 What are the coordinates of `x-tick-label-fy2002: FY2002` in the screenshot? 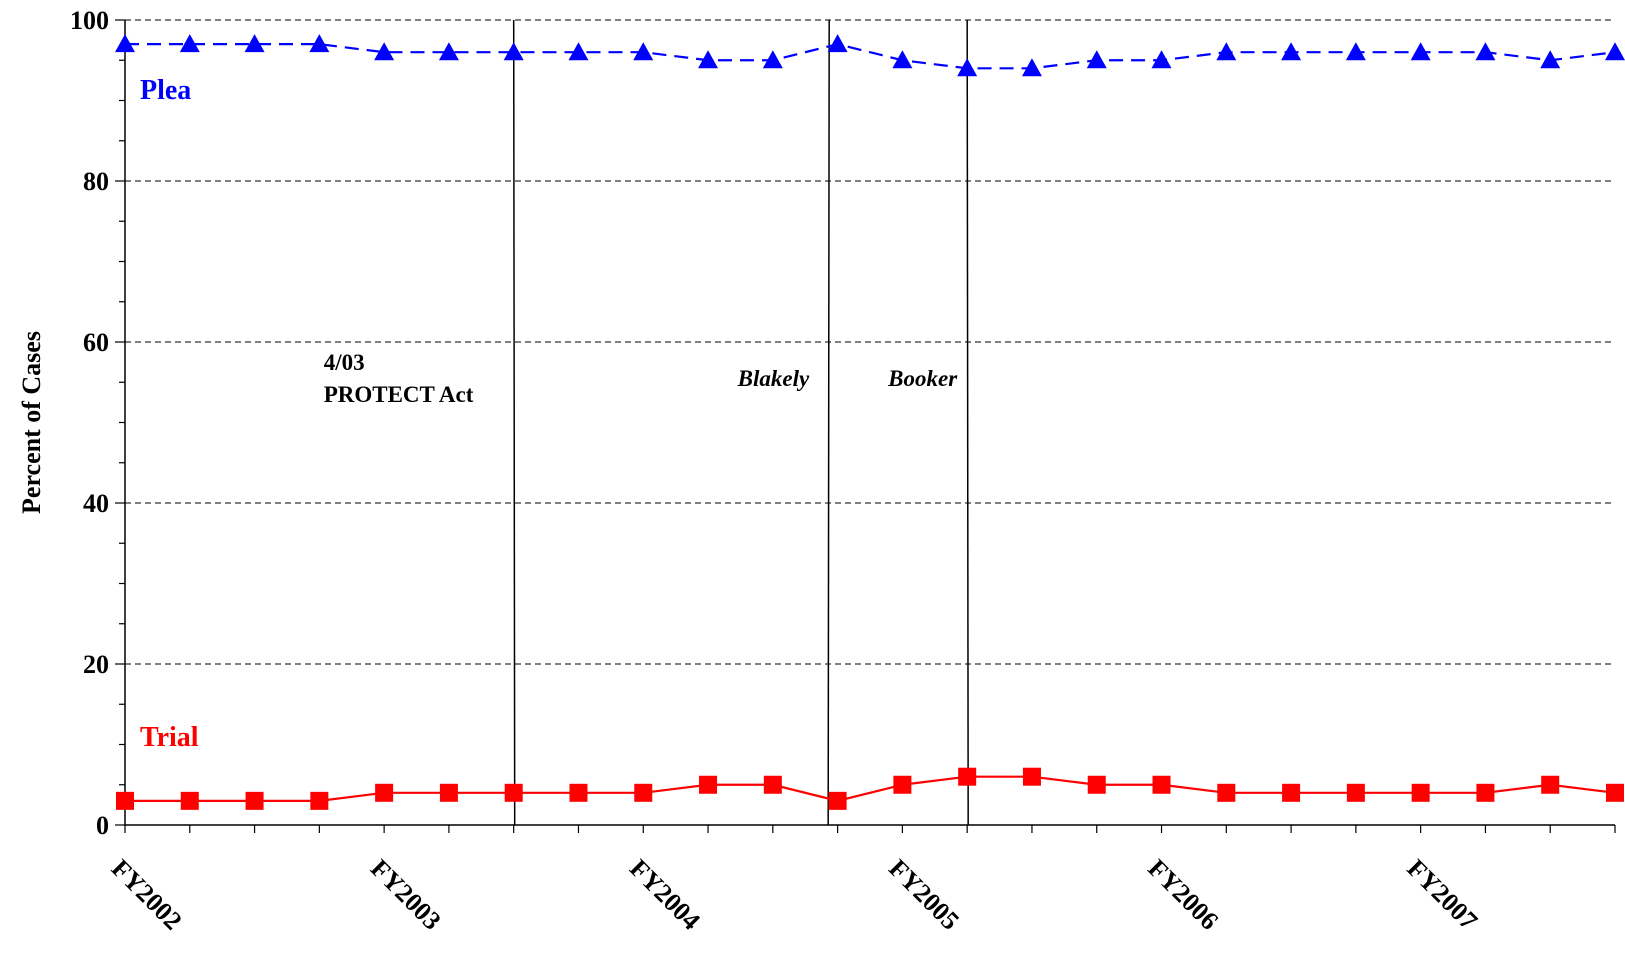 It's located at (147, 895).